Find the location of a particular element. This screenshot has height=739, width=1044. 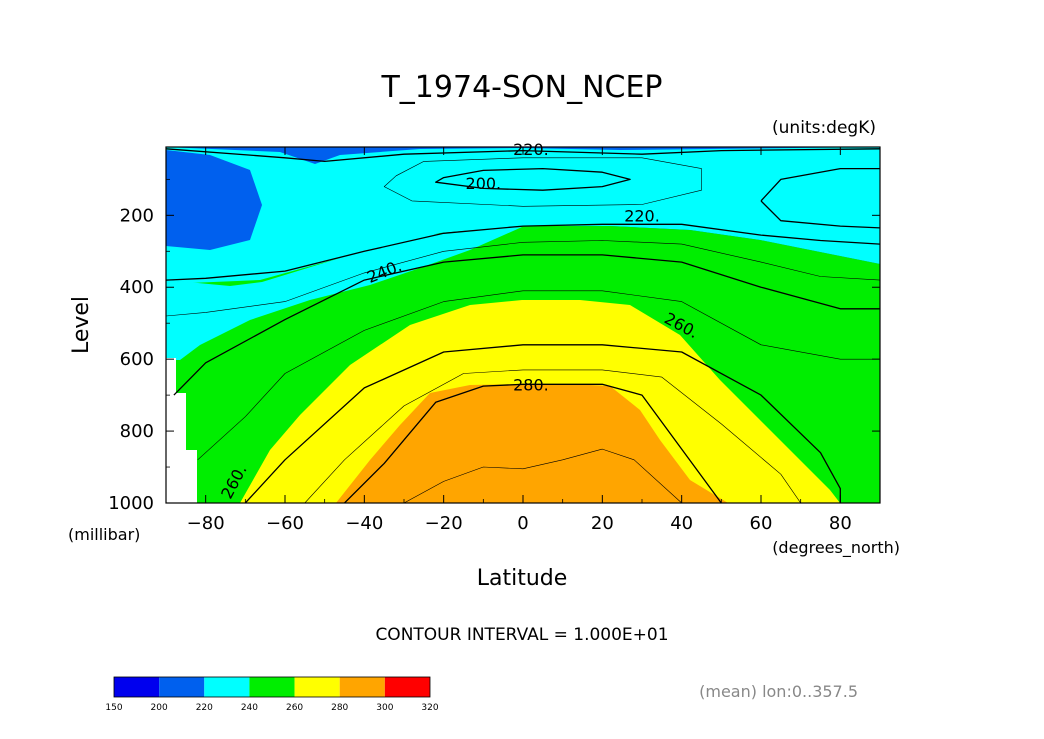

y-tick-label-4: 1000 is located at coordinates (131, 503).